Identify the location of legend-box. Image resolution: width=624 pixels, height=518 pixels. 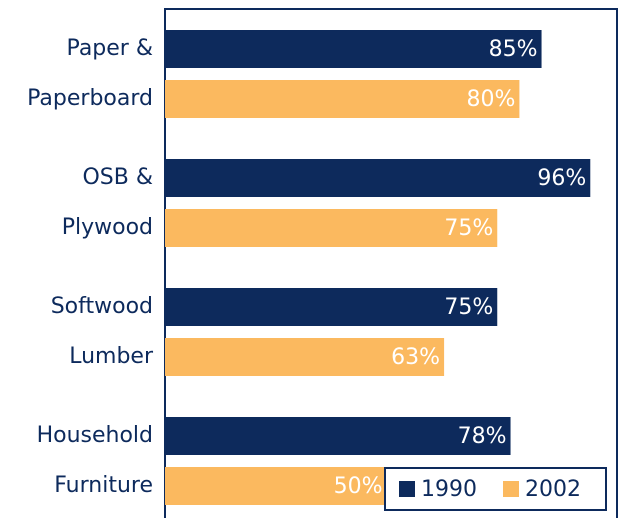
(495, 489).